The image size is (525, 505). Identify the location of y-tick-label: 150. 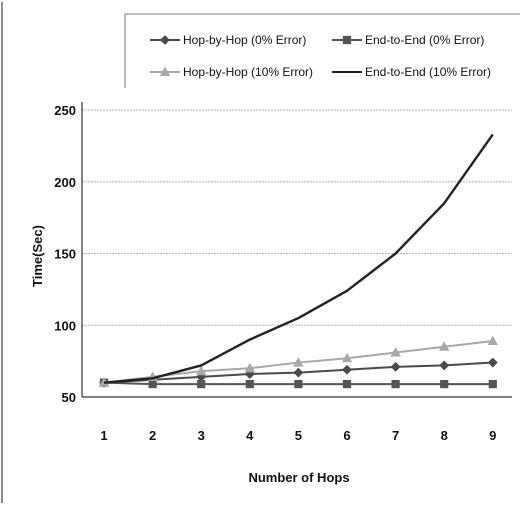
(65, 254).